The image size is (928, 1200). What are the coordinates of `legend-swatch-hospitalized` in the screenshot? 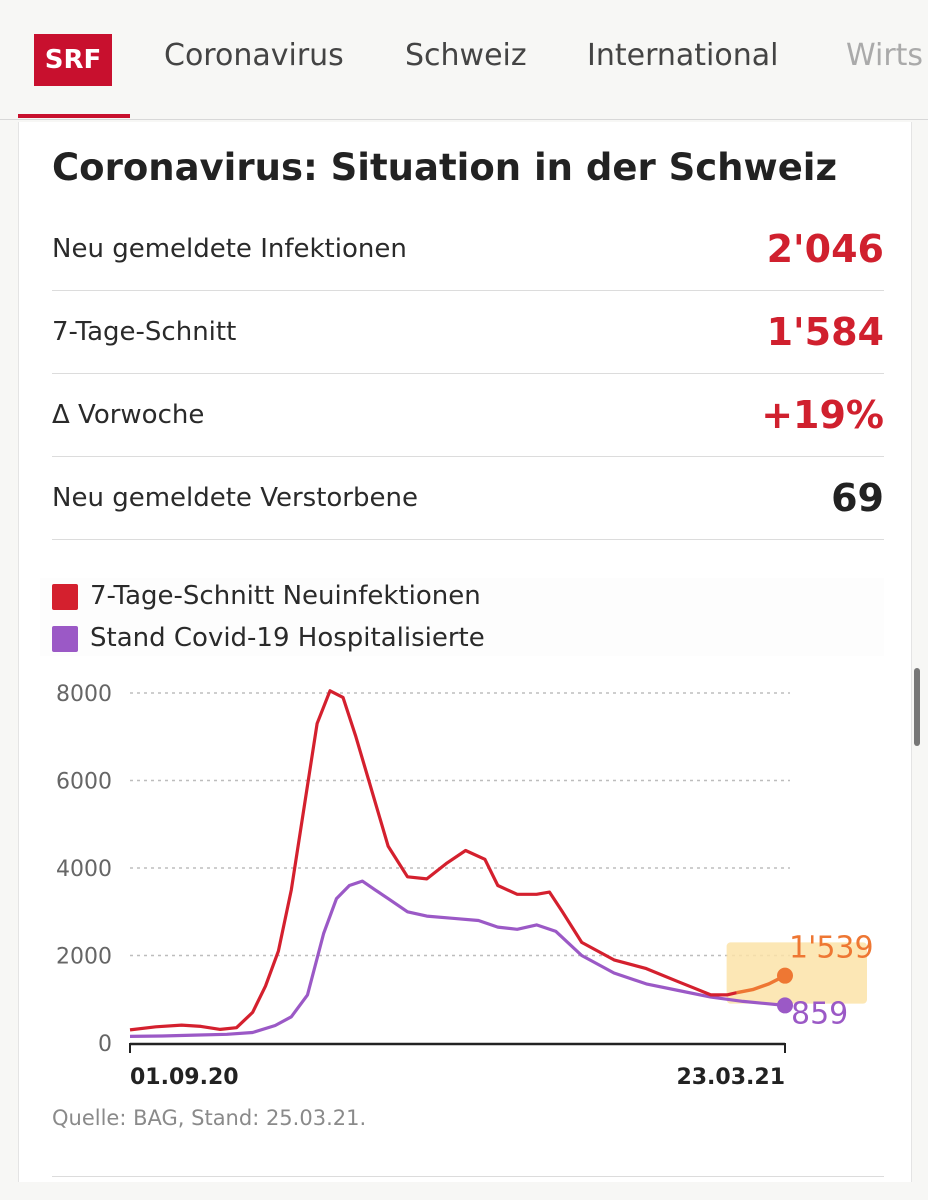 It's located at (65, 639).